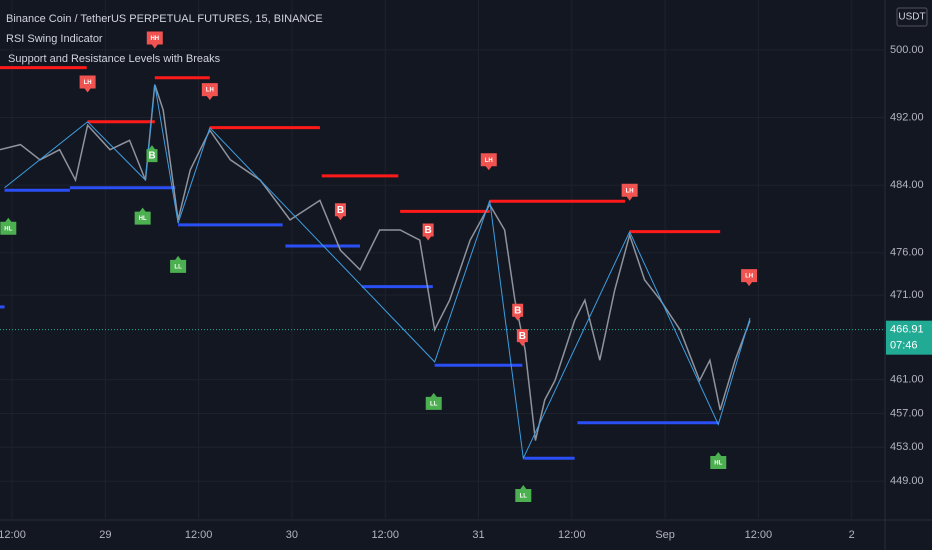 The width and height of the screenshot is (932, 550). What do you see at coordinates (105, 535) in the screenshot?
I see `x-tick-label: 29` at bounding box center [105, 535].